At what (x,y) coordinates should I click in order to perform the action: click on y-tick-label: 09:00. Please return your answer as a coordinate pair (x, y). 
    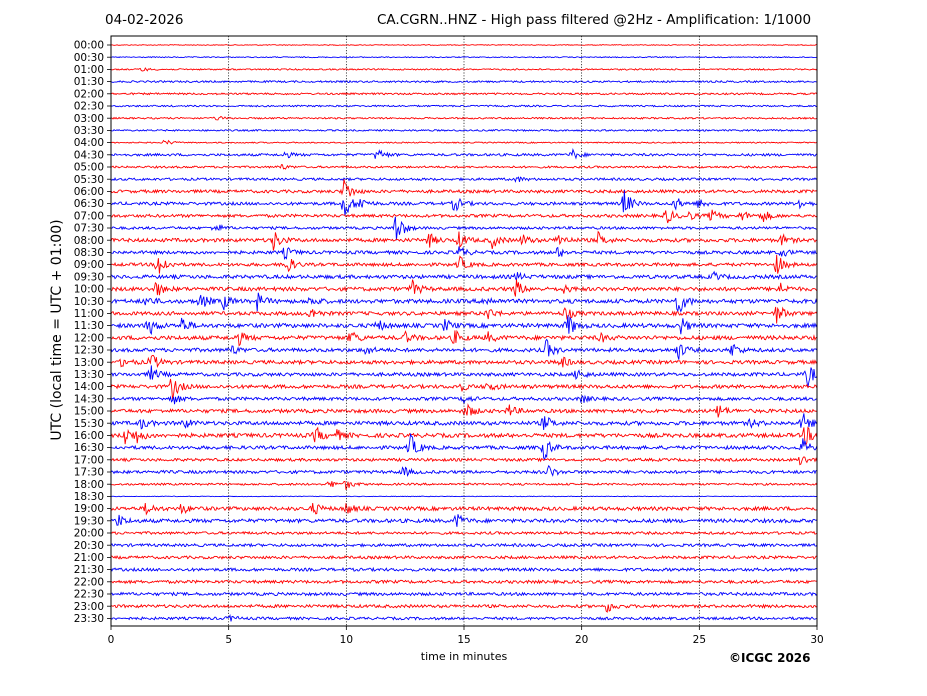
    Looking at the image, I should click on (89, 265).